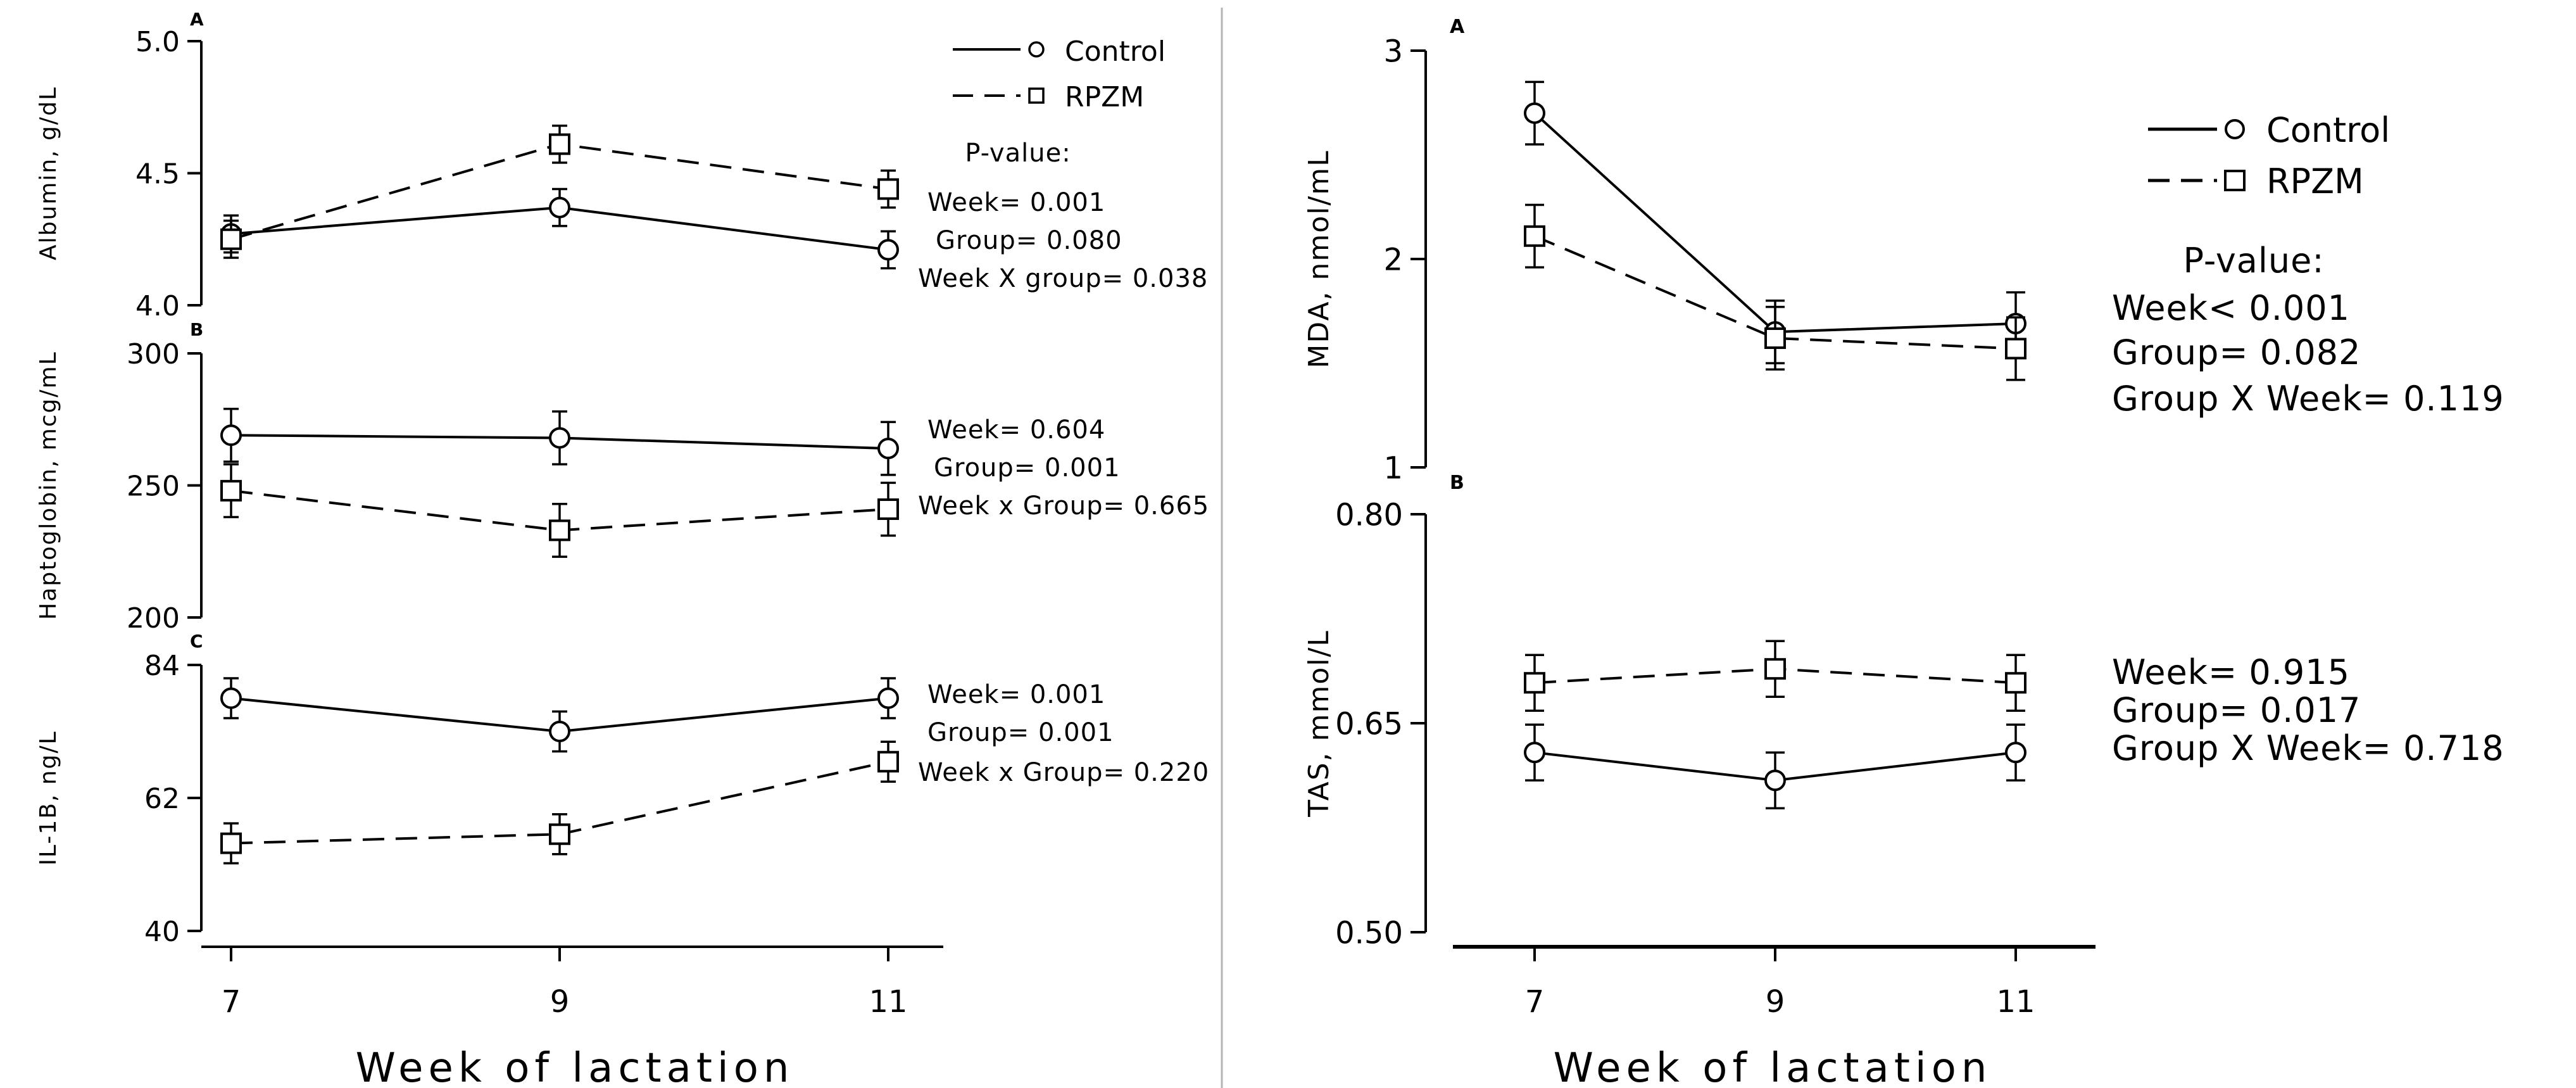 Image resolution: width=2576 pixels, height=1088 pixels. What do you see at coordinates (1063, 278) in the screenshot?
I see `stats-line: Week X group= 0.038` at bounding box center [1063, 278].